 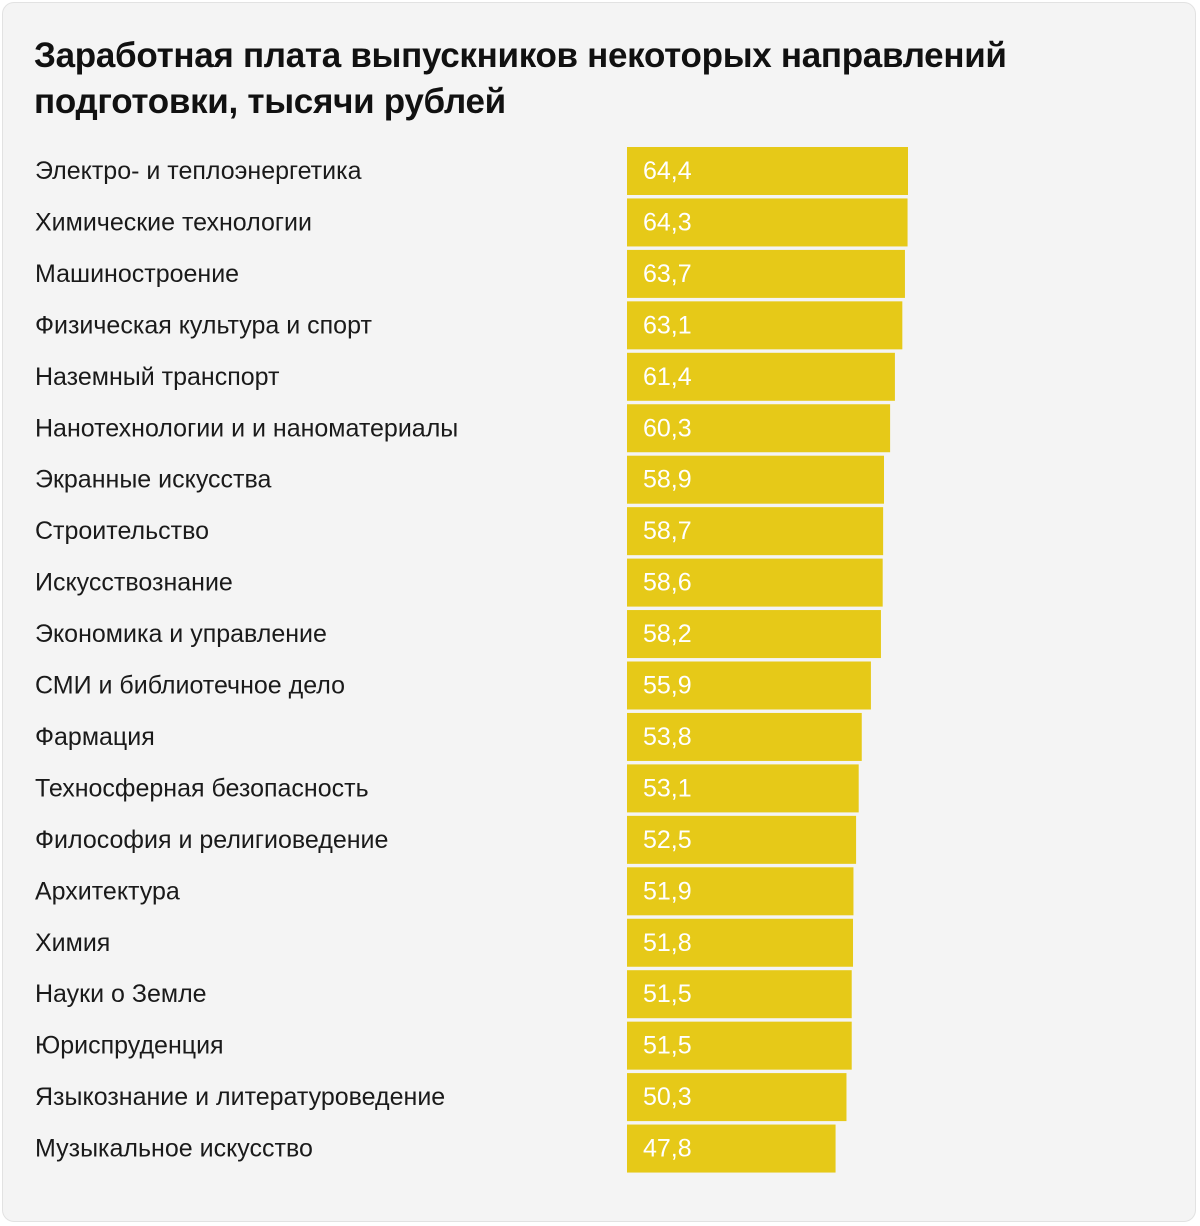 I want to click on bar-row: Языкознание и литературоведение 50,3, so click(x=441, y=1097).